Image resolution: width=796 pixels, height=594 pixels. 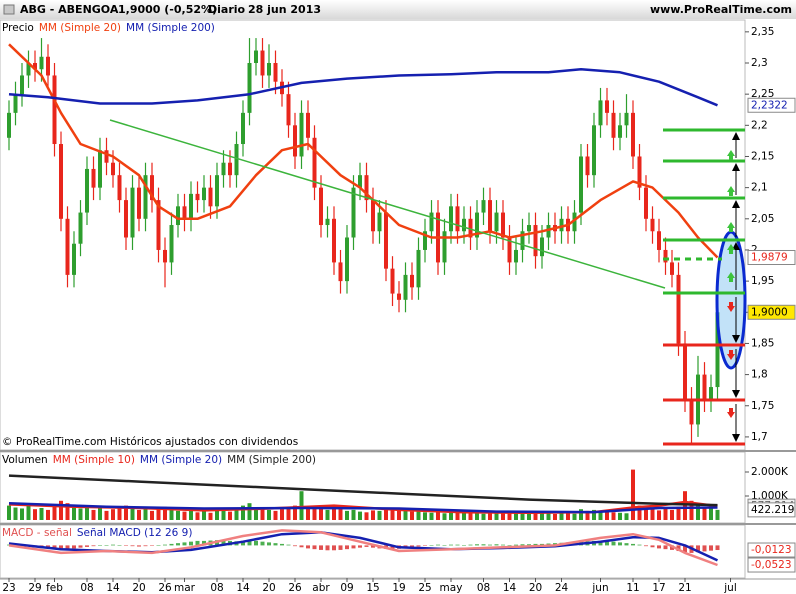 What do you see at coordinates (170, 28) in the screenshot?
I see `legend-entry: MM (Simple 200)` at bounding box center [170, 28].